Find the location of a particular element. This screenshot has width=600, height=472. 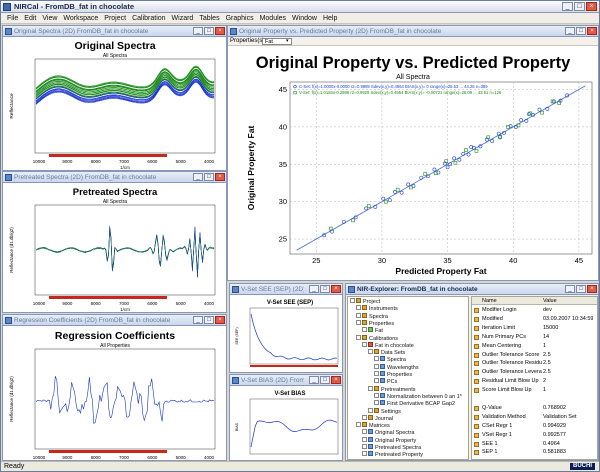

menu-item-workspace: Workspace is located at coordinates (81, 18).